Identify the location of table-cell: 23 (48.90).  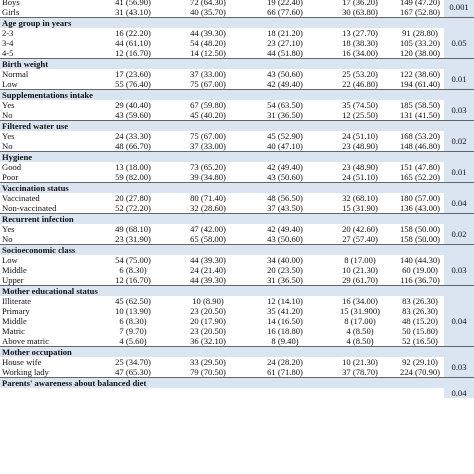
(359, 167).